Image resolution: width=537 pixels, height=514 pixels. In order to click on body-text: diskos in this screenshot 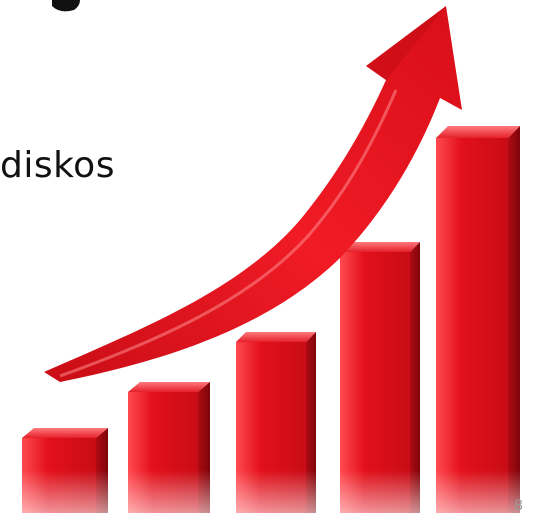, I will do `click(57, 165)`.